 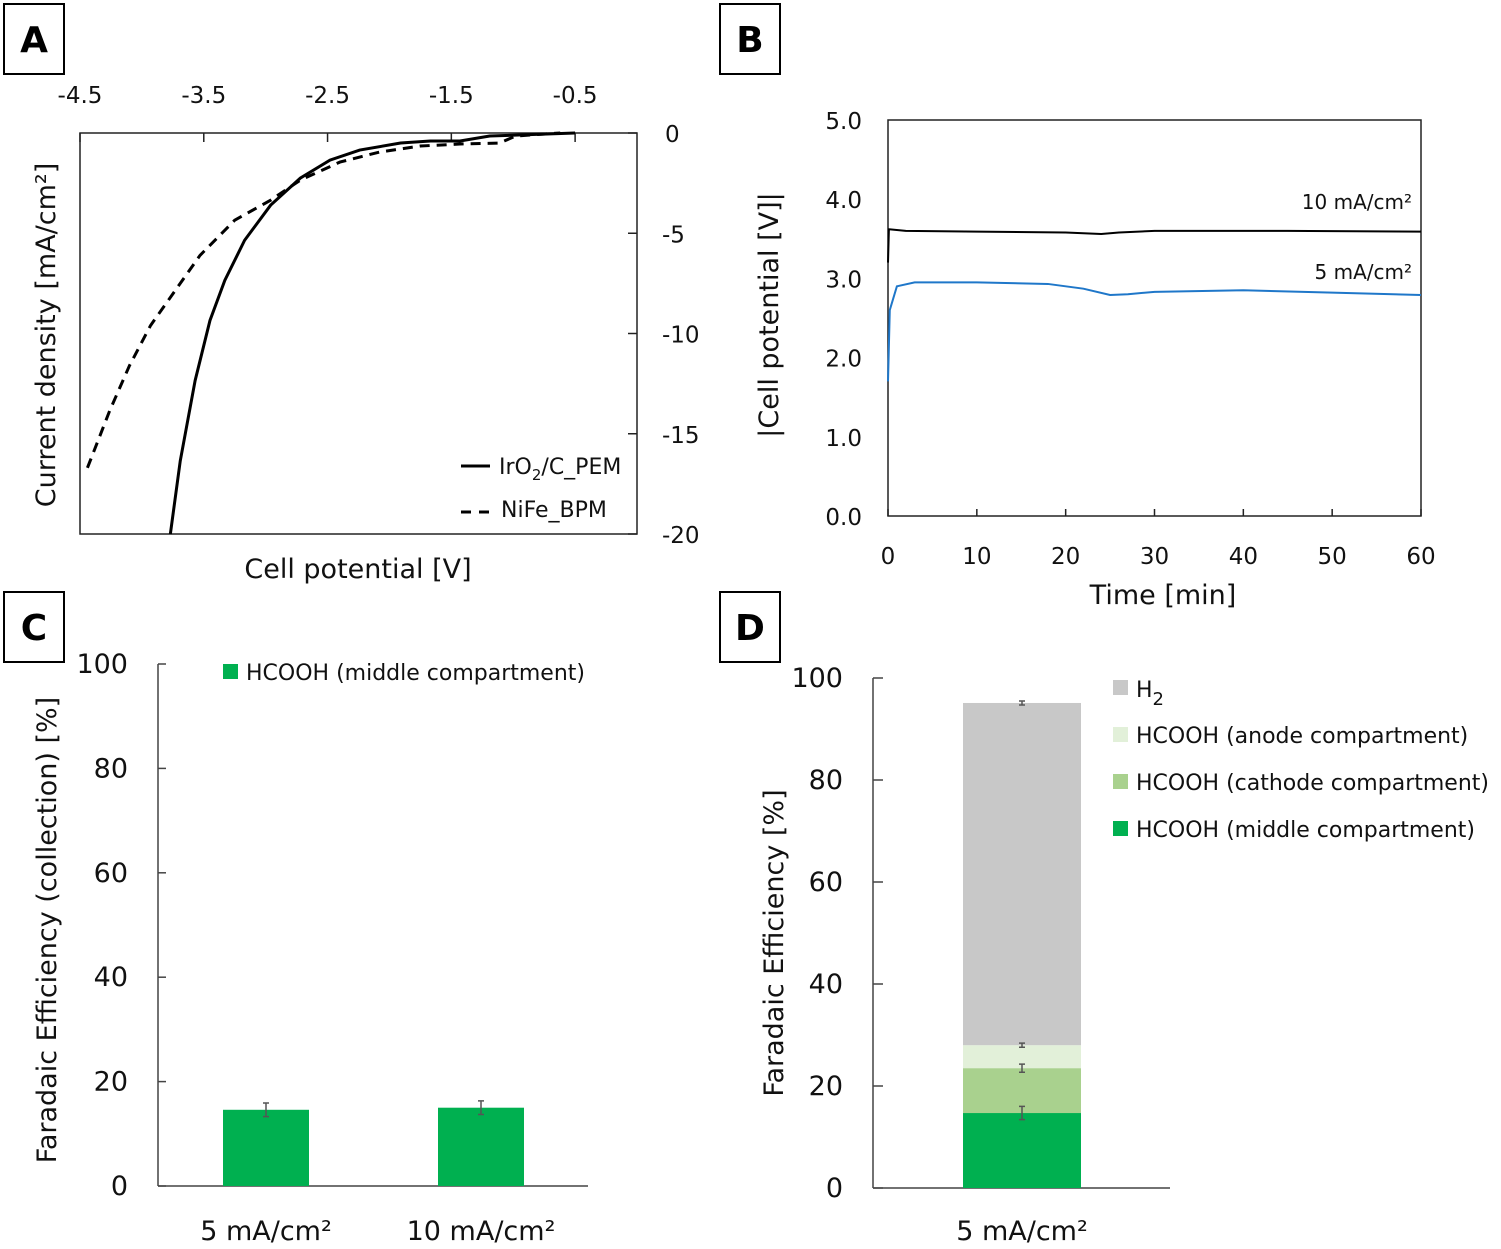 I want to click on y-tick-label: -5, so click(x=673, y=235).